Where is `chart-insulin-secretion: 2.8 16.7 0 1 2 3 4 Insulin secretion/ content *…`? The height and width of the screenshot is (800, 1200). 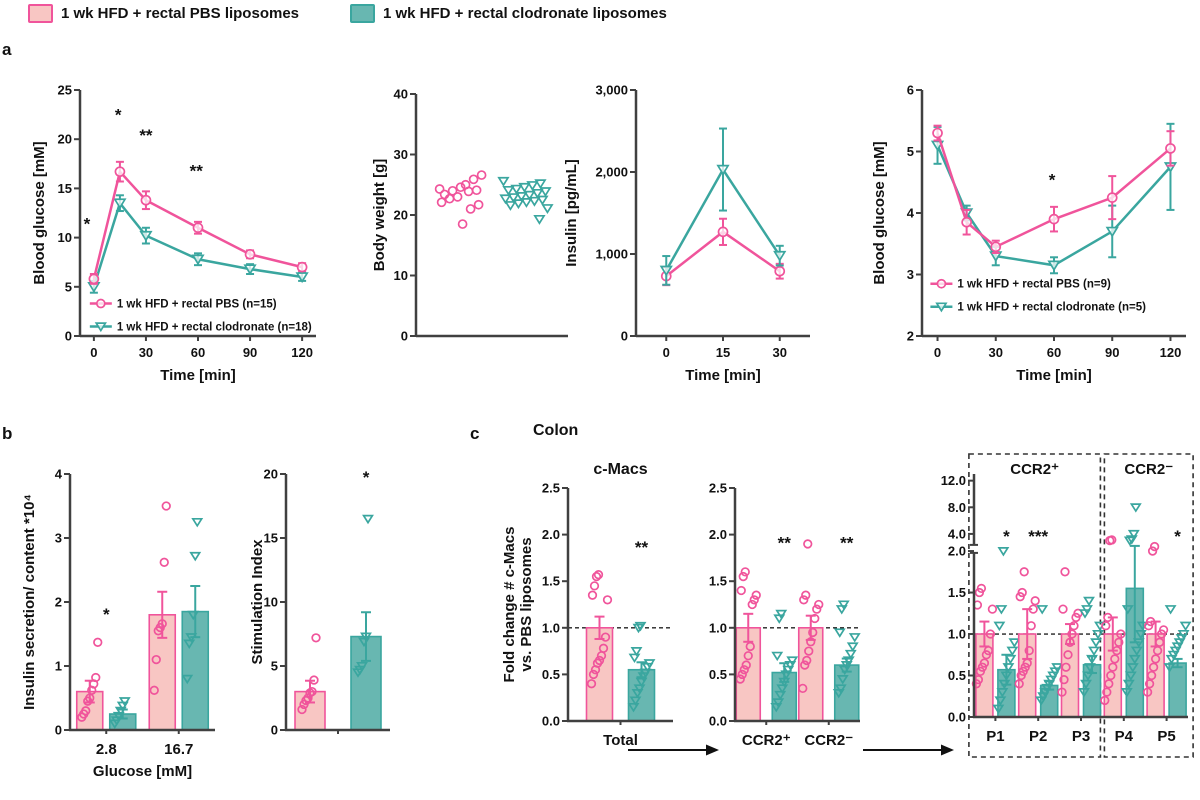
chart-insulin-secretion: 2.8 16.7 0 1 2 3 4 Insulin secretion/ content *… is located at coordinates (118, 623).